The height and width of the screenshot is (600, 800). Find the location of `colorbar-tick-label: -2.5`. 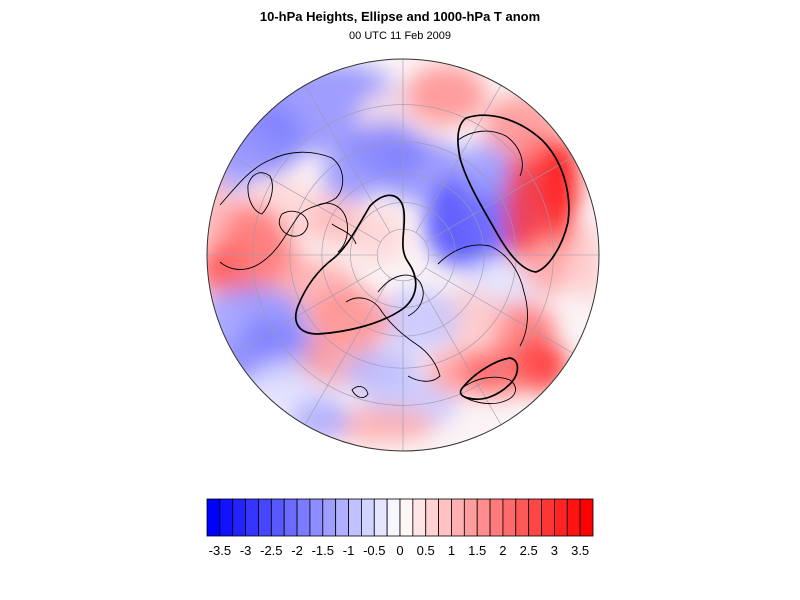

colorbar-tick-label: -2.5 is located at coordinates (271, 550).